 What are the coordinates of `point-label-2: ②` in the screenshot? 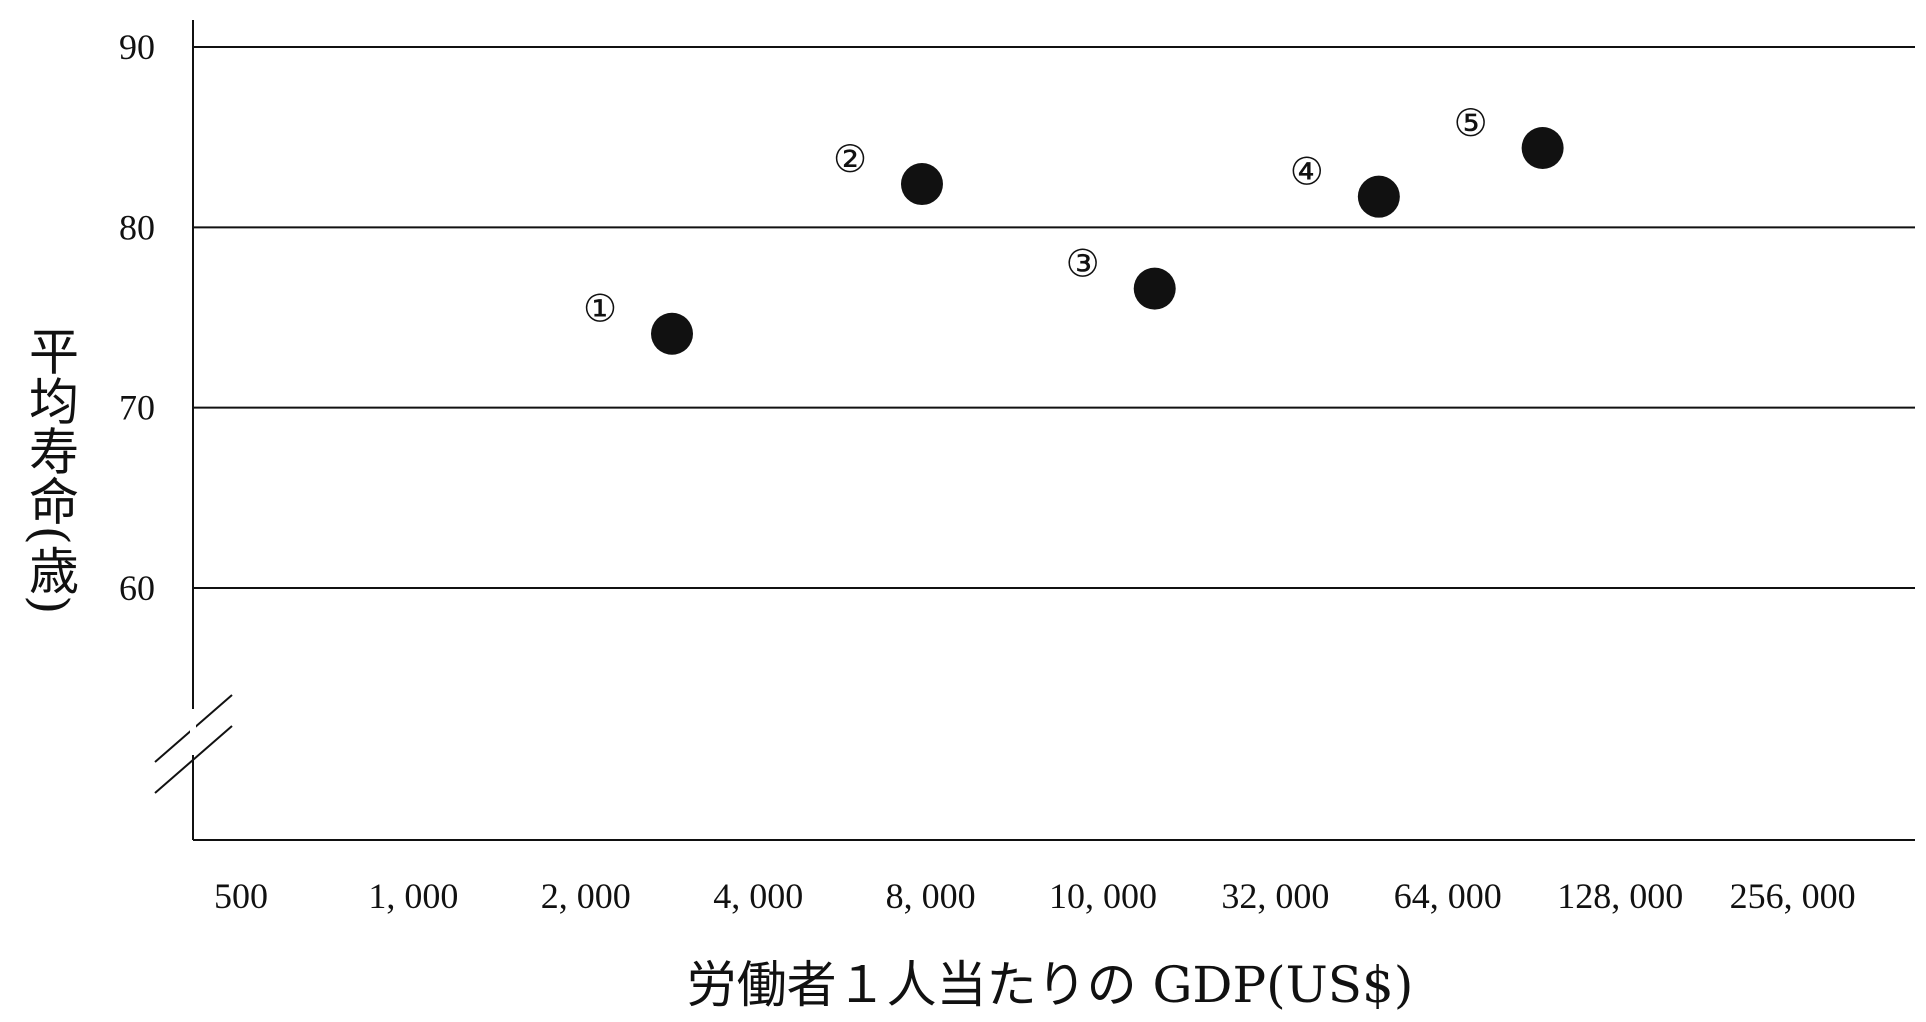 It's located at (850, 160).